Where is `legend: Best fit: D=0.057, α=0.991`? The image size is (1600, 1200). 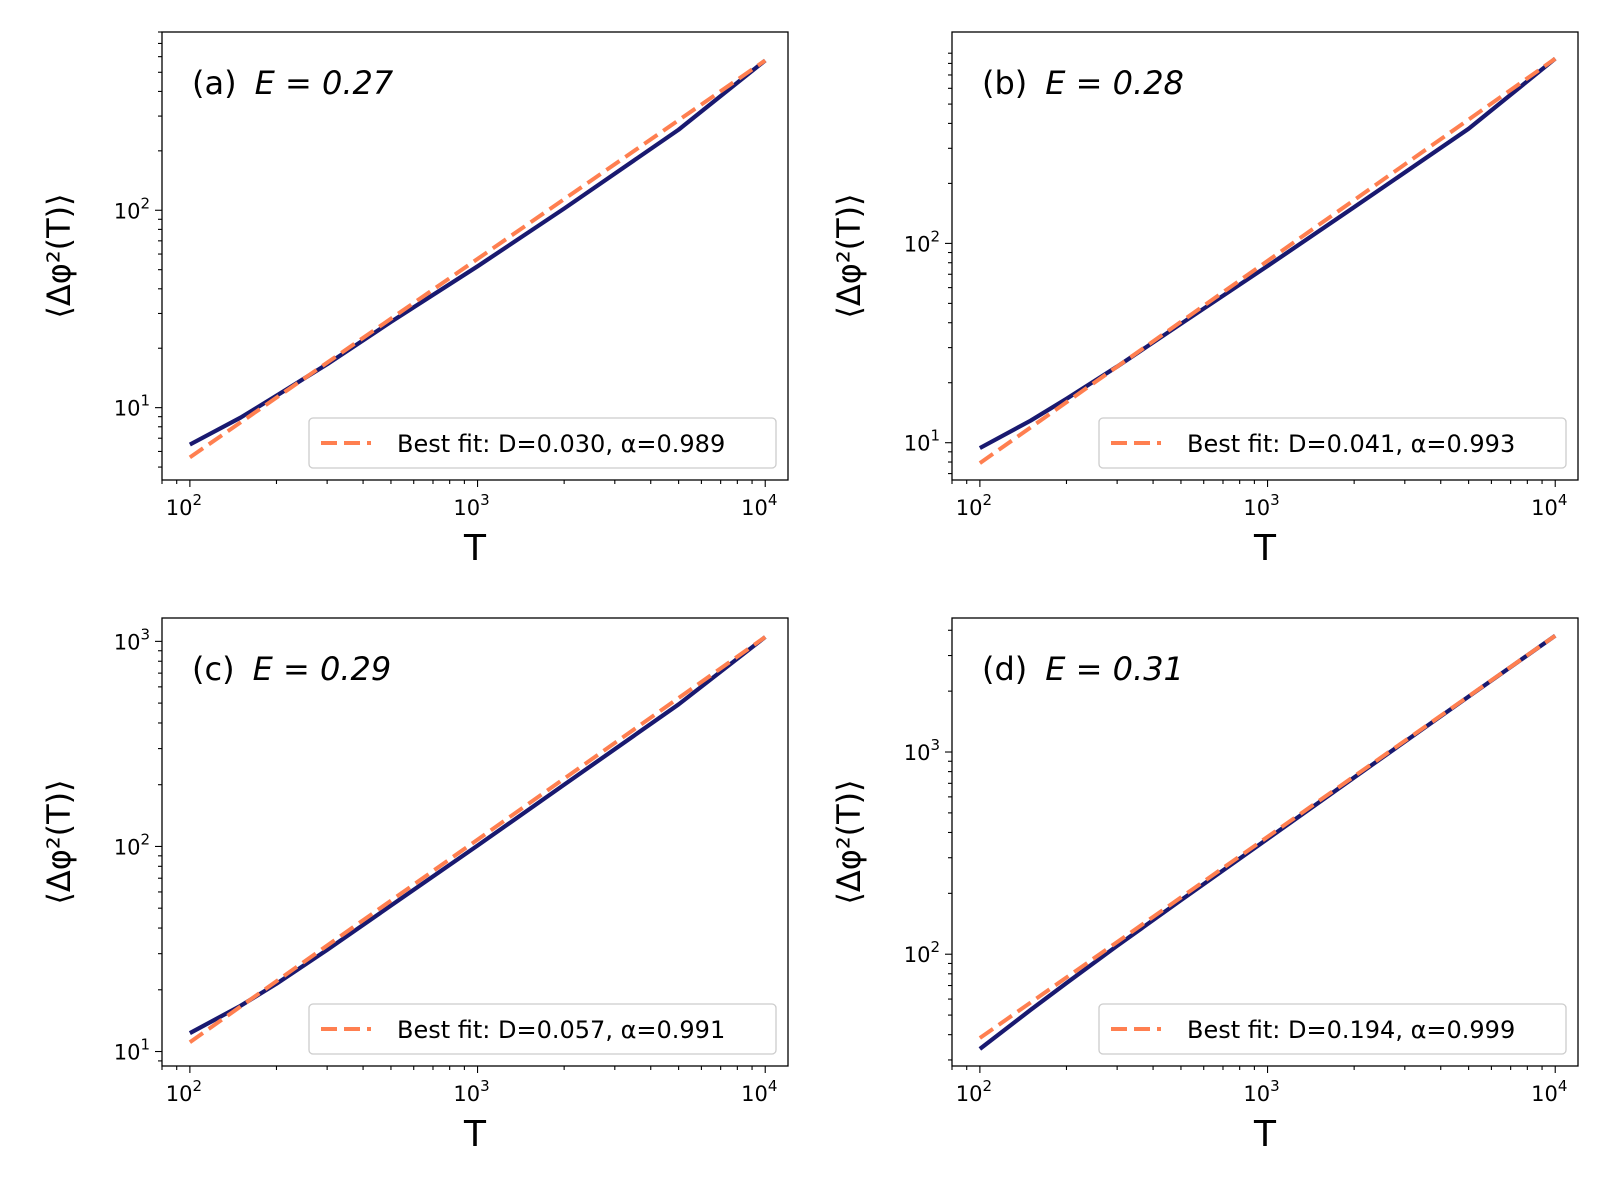 legend: Best fit: D=0.057, α=0.991 is located at coordinates (542, 1029).